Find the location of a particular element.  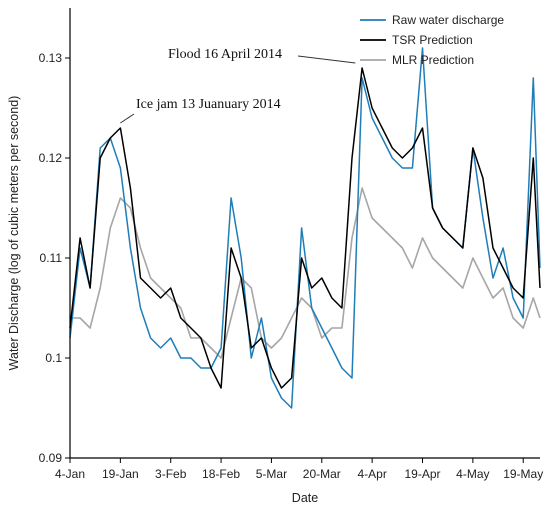

y-tick-label: 0.13 is located at coordinates (51, 58).